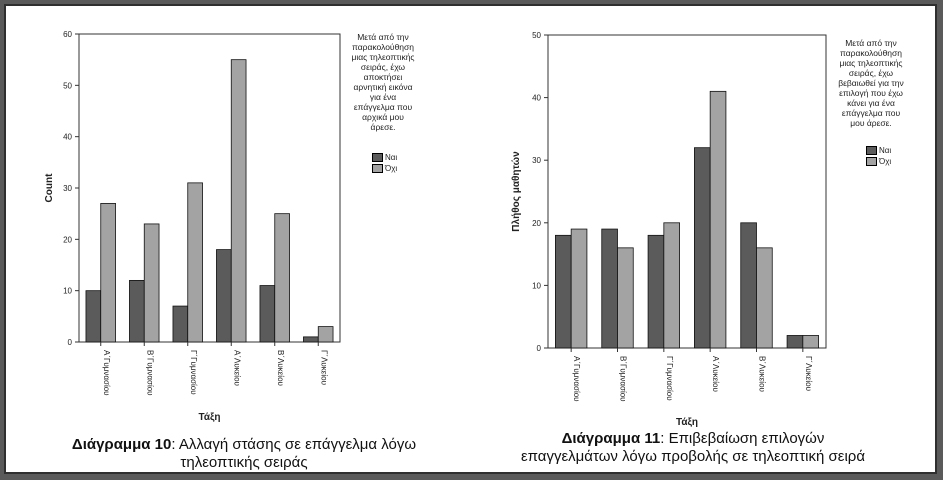 The image size is (943, 480). I want to click on legend-title-line: αρχικά μου, so click(383, 117).